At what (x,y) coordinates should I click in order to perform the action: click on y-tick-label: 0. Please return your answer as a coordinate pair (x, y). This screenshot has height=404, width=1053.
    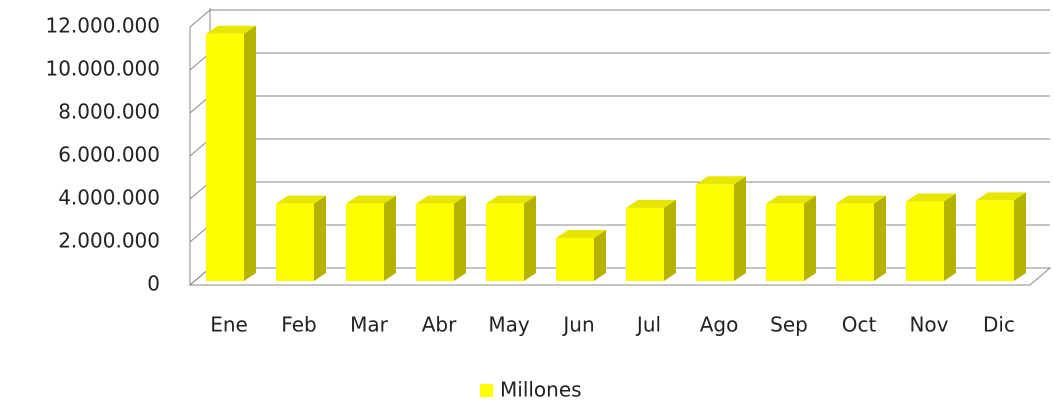
    Looking at the image, I should click on (153, 284).